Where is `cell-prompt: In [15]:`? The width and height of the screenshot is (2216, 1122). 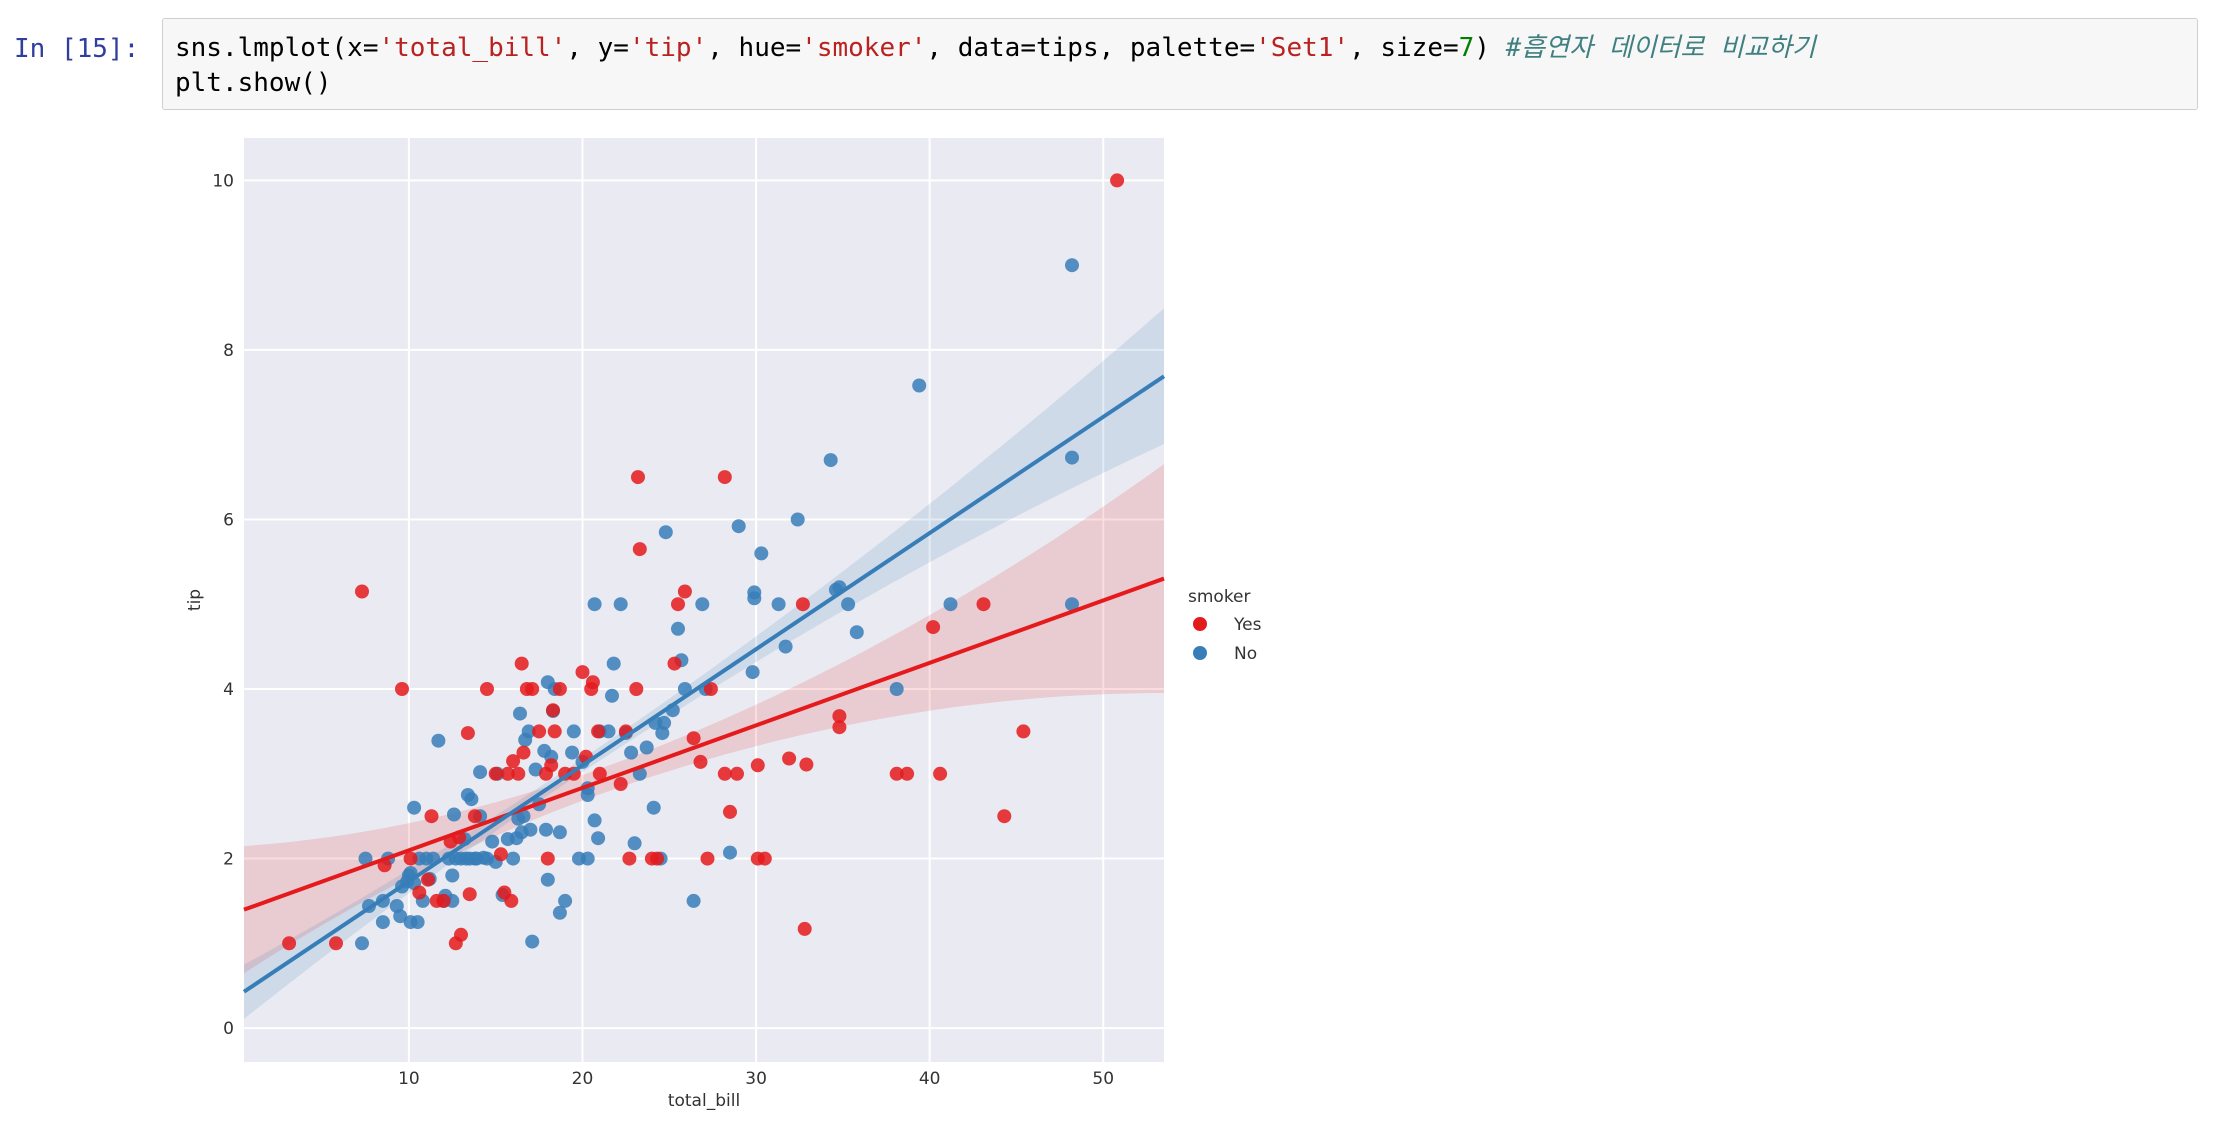 cell-prompt: In [15]: is located at coordinates (77, 49).